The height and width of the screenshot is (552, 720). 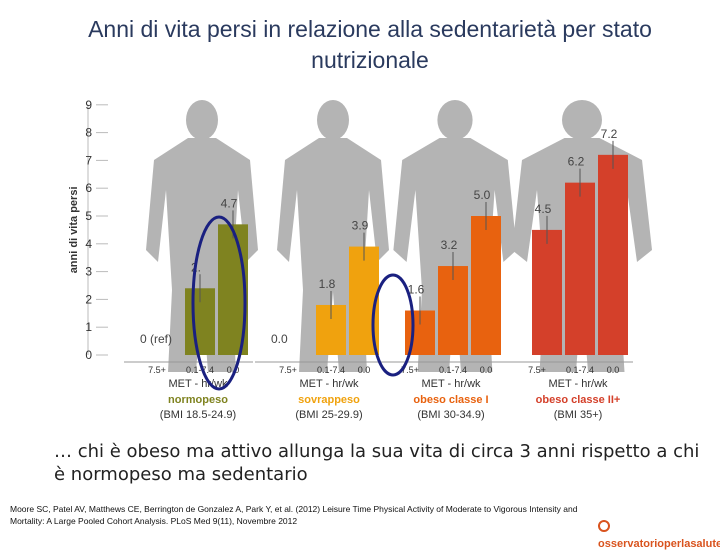 What do you see at coordinates (88, 327) in the screenshot?
I see `y-tick-label: 1` at bounding box center [88, 327].